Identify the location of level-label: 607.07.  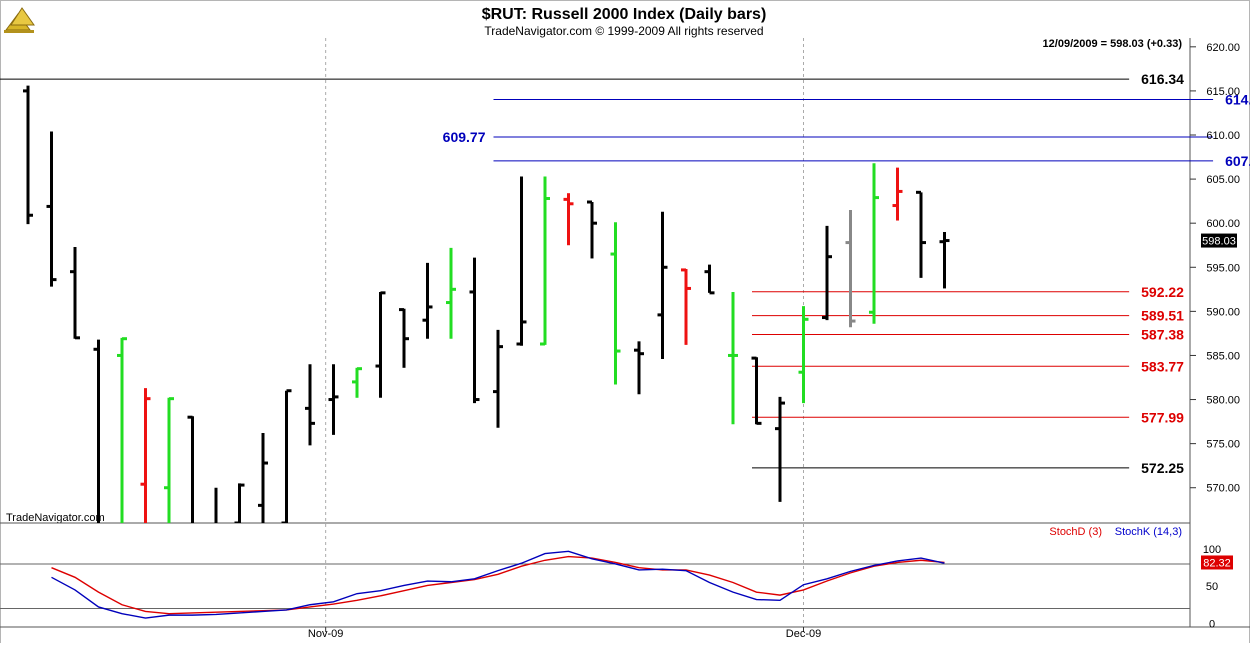
(1237, 161).